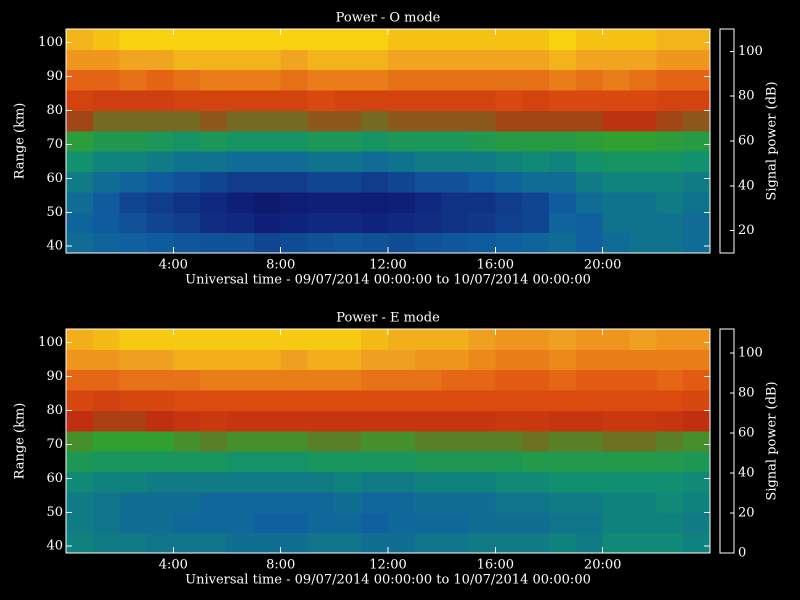  Describe the element at coordinates (746, 473) in the screenshot. I see `colorbar-tick-label: 40` at that location.